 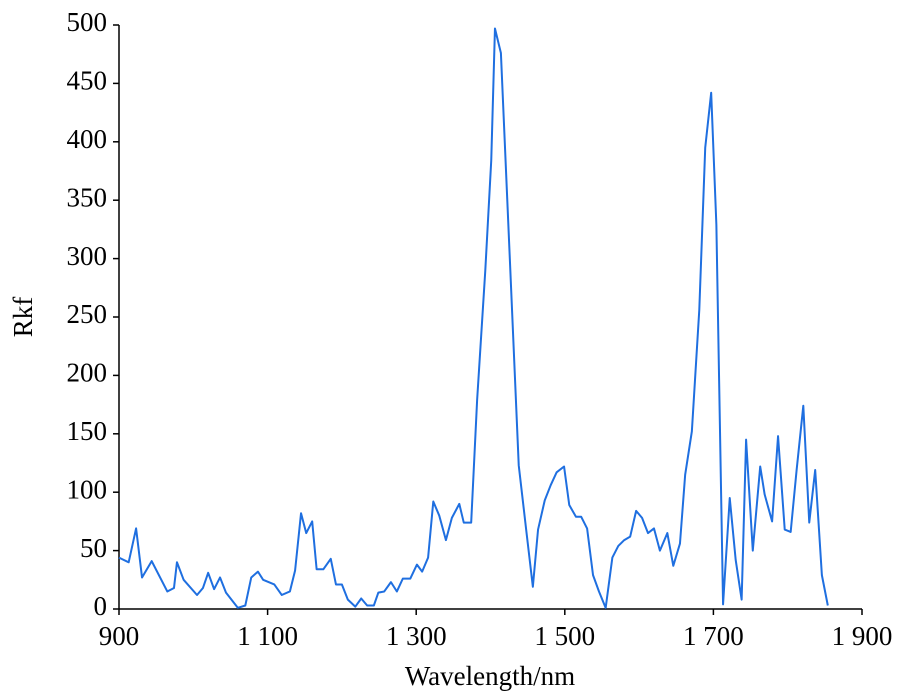 I want to click on y-tick-label: 100, so click(x=87, y=489).